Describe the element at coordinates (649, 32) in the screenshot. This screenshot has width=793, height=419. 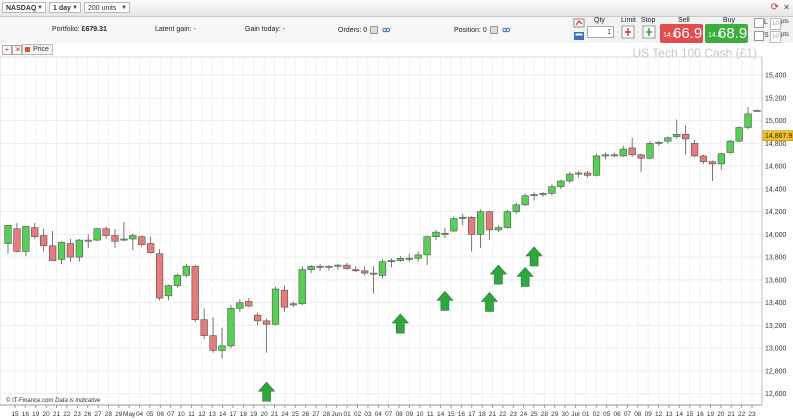
I see `stop-order-button` at that location.